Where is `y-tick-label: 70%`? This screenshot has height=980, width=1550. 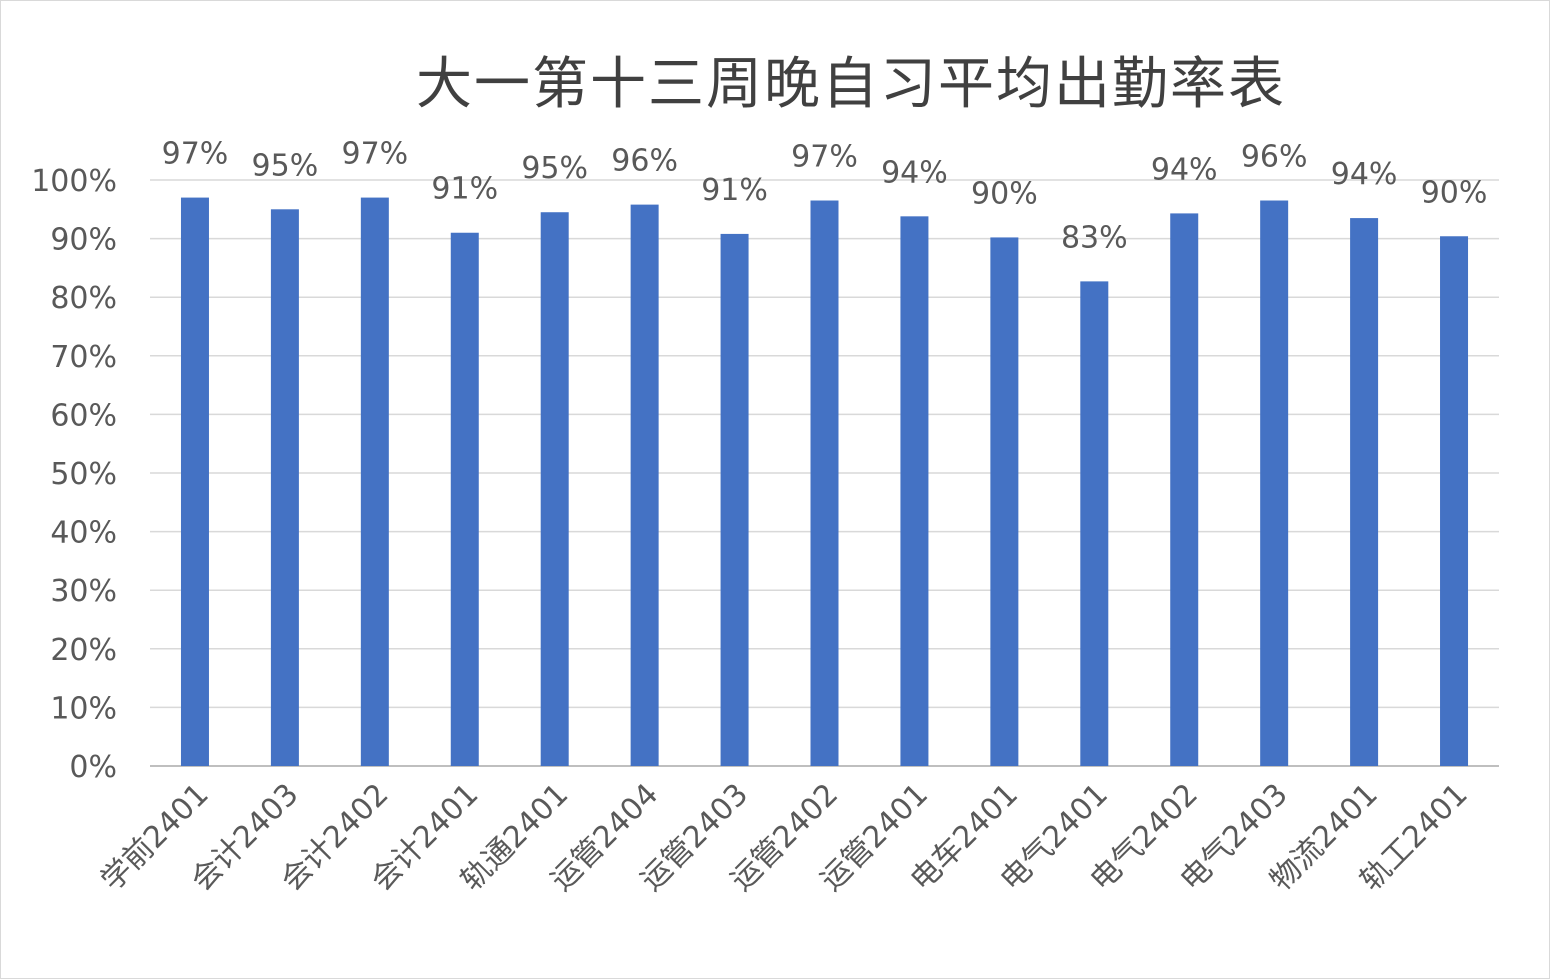 y-tick-label: 70% is located at coordinates (83, 357).